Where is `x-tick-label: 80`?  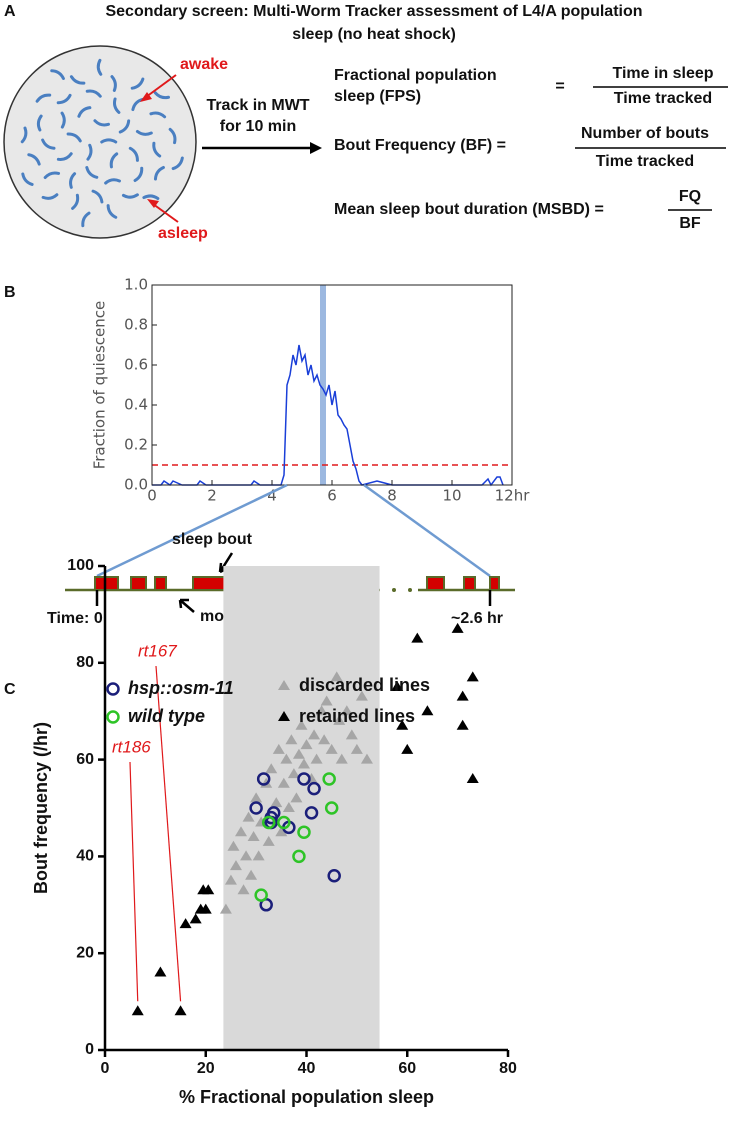 x-tick-label: 80 is located at coordinates (508, 1068).